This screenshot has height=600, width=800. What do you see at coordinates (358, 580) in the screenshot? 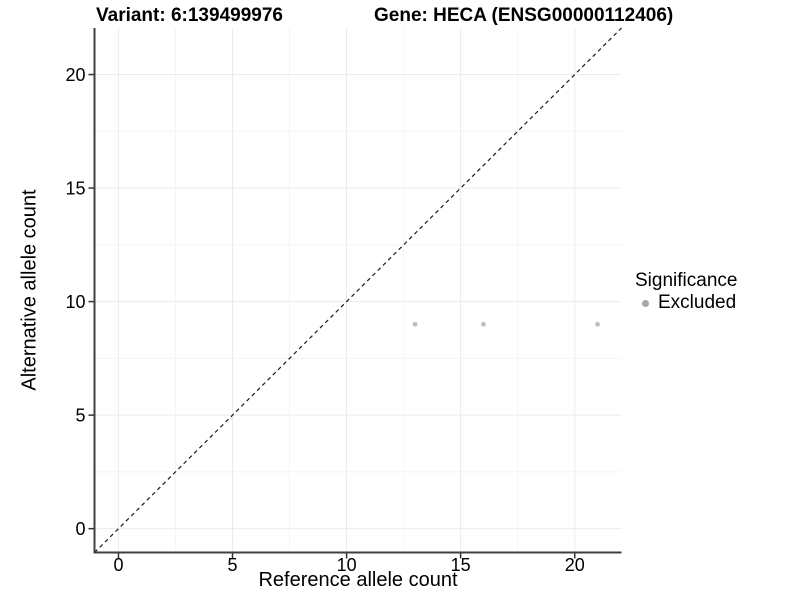
I see `x-axis-title: Reference allele count` at bounding box center [358, 580].